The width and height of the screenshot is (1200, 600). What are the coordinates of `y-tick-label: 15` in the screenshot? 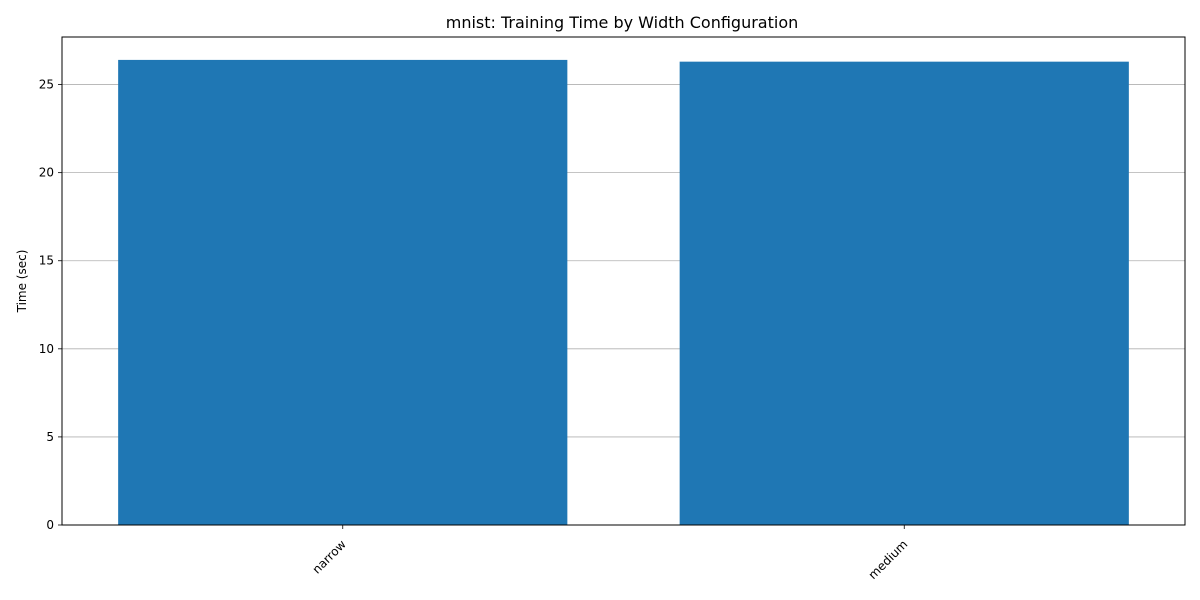 It's located at (46, 261).